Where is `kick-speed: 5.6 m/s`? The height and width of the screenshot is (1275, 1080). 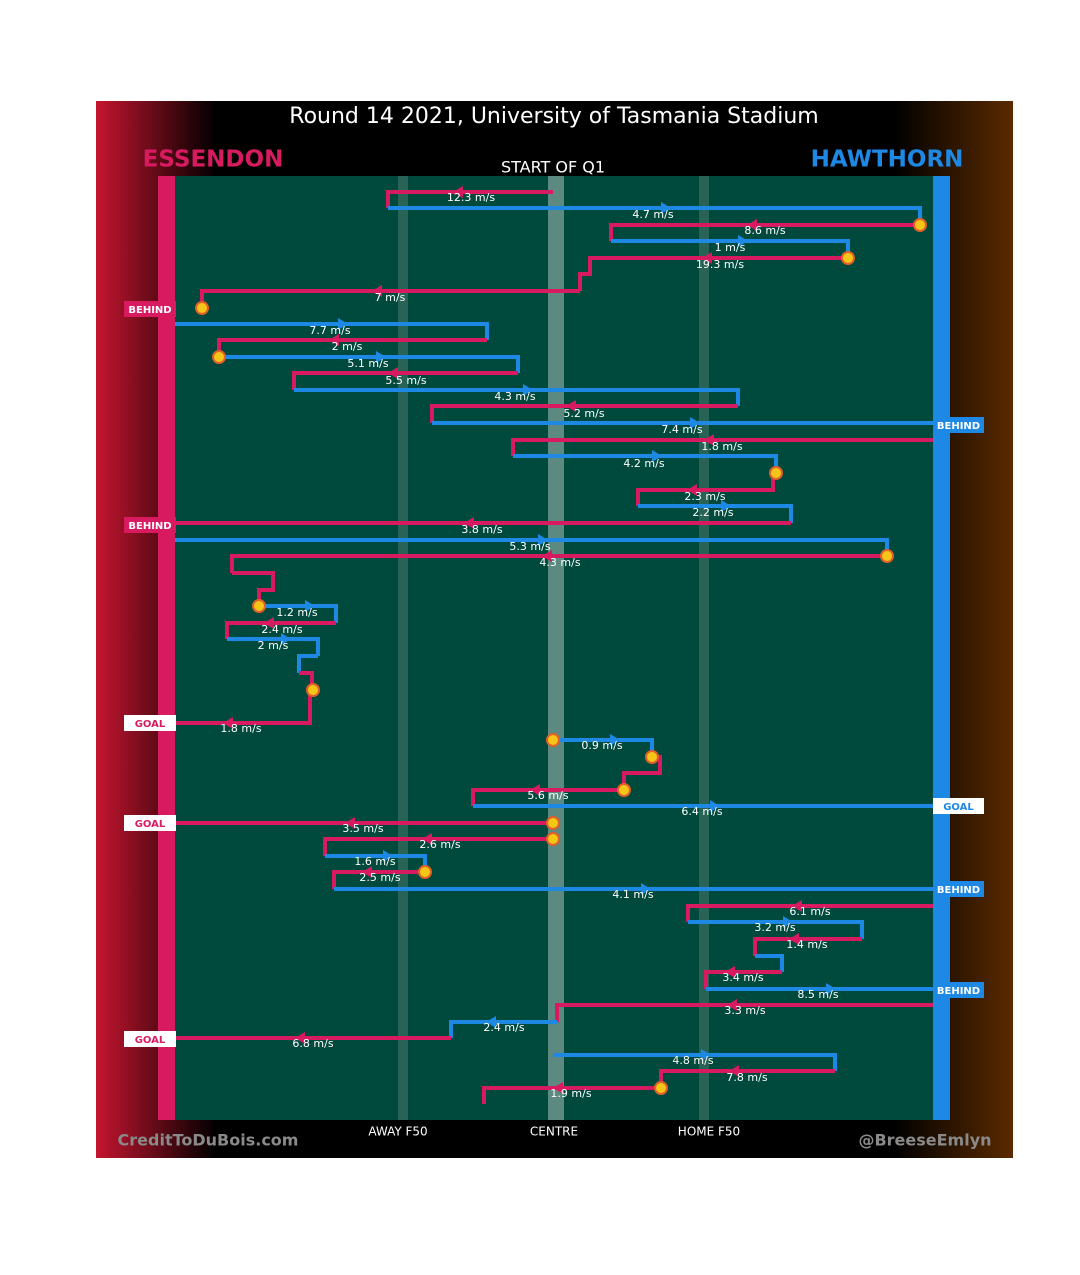
kick-speed: 5.6 m/s is located at coordinates (547, 795).